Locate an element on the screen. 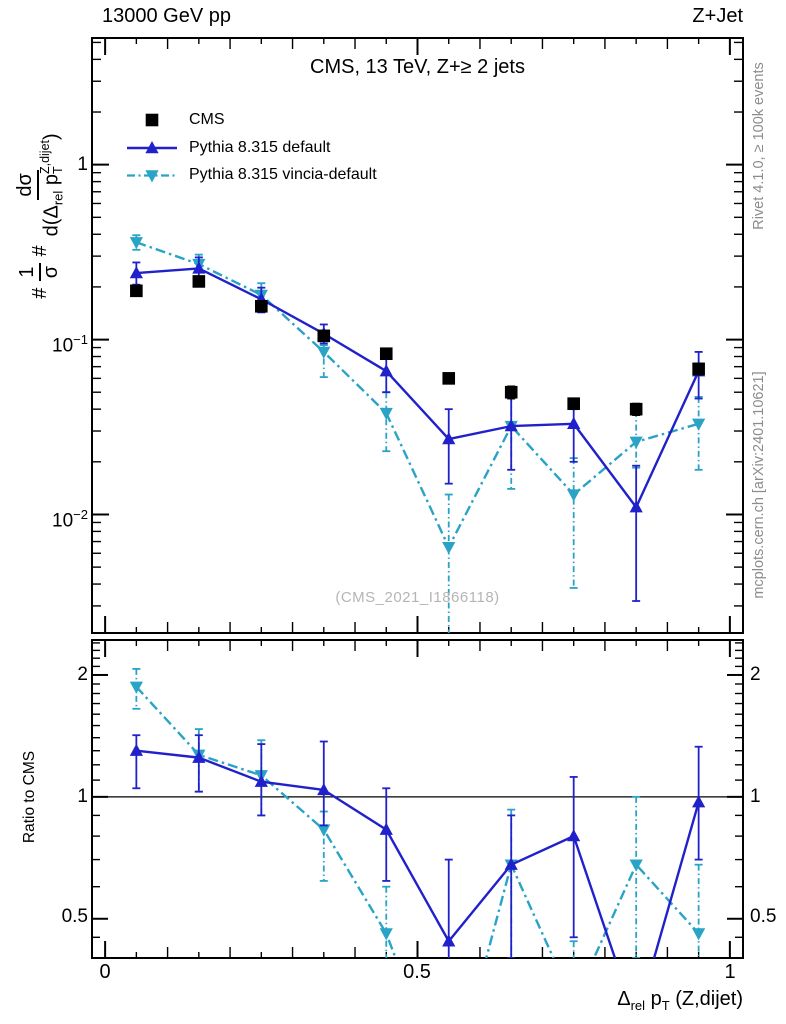 The image size is (786, 1024). y-title-den-sup: Z,dijet is located at coordinates (44, 157).